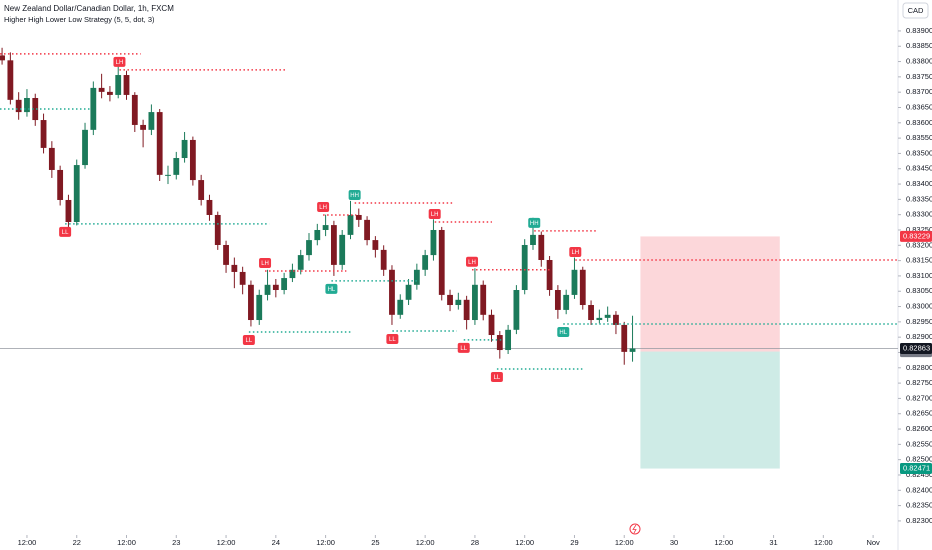 The height and width of the screenshot is (550, 932). I want to click on event-bolt, so click(634, 529).